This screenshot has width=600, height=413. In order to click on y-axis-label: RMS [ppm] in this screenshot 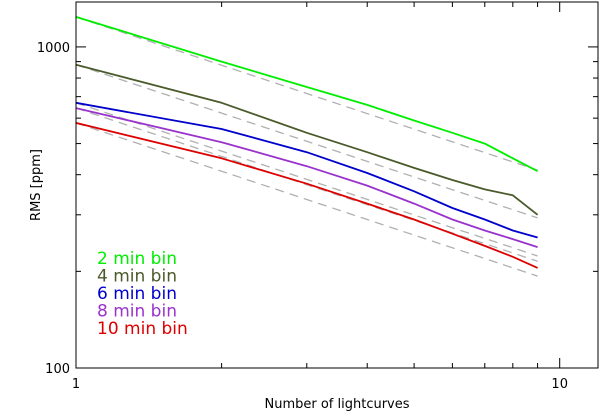, I will do `click(36, 185)`.